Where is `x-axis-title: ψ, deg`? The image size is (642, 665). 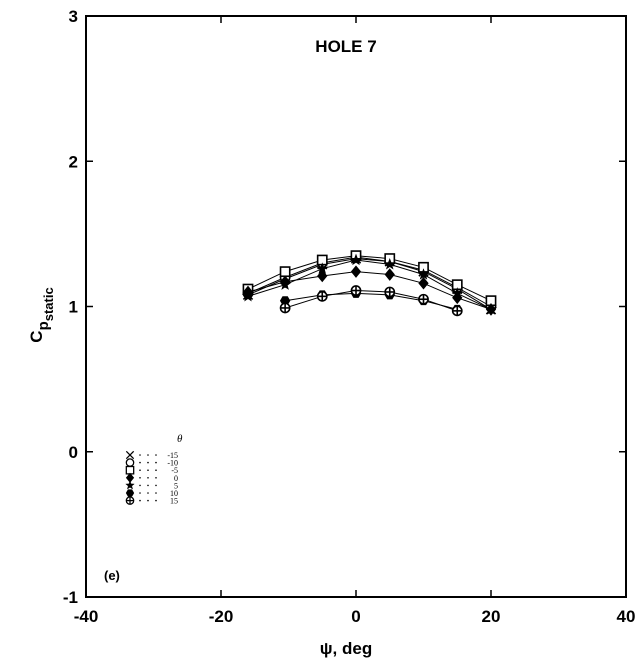
x-axis-title: ψ, deg is located at coordinates (346, 648).